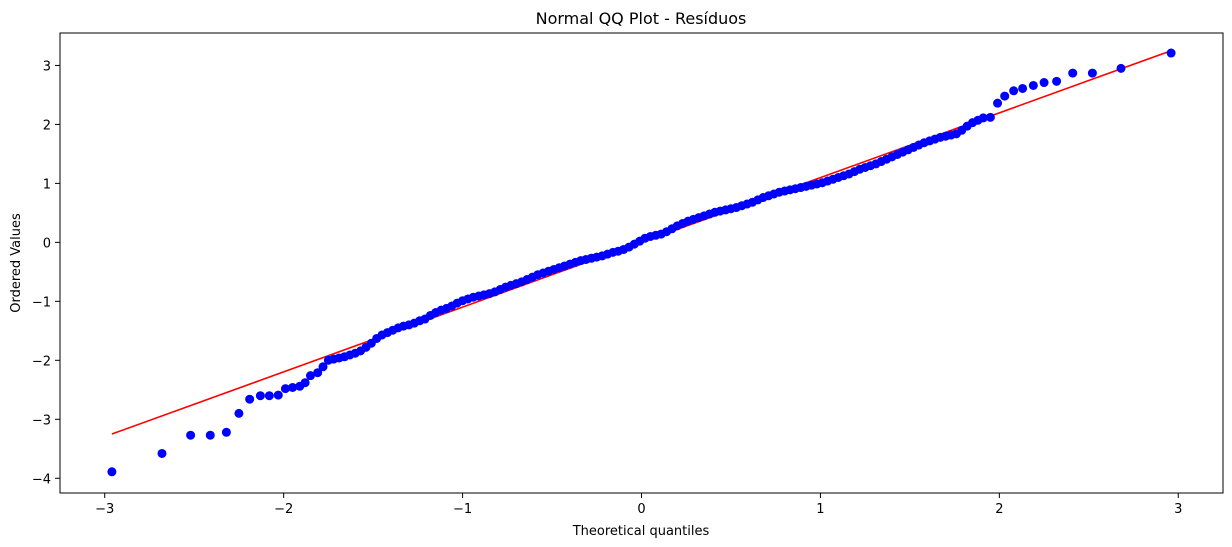  I want to click on x-tick-label: −3, so click(104, 509).